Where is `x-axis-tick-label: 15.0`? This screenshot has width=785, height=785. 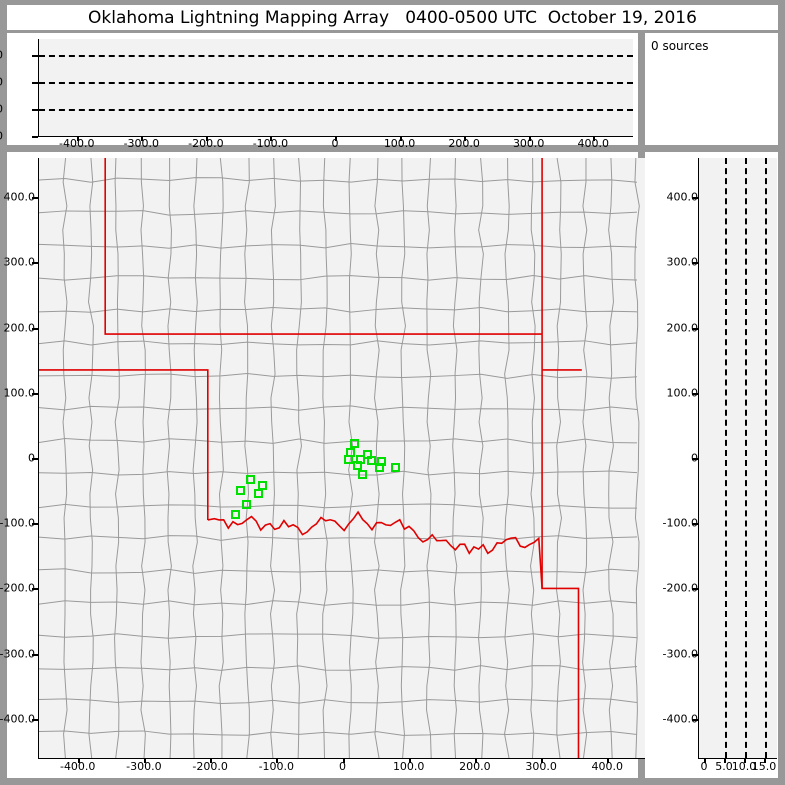 x-axis-tick-label: 15.0 is located at coordinates (764, 766).